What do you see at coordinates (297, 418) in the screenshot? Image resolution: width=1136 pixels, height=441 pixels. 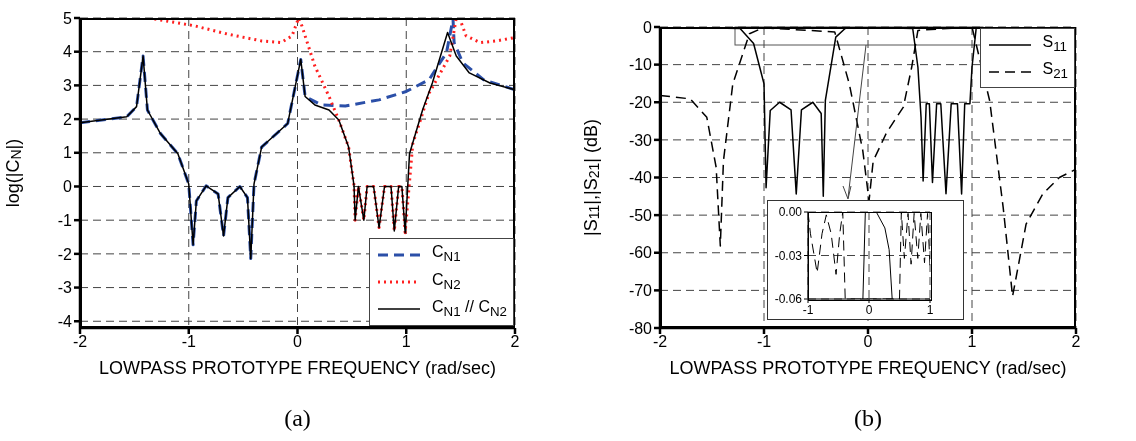 I see `text: (a)` at bounding box center [297, 418].